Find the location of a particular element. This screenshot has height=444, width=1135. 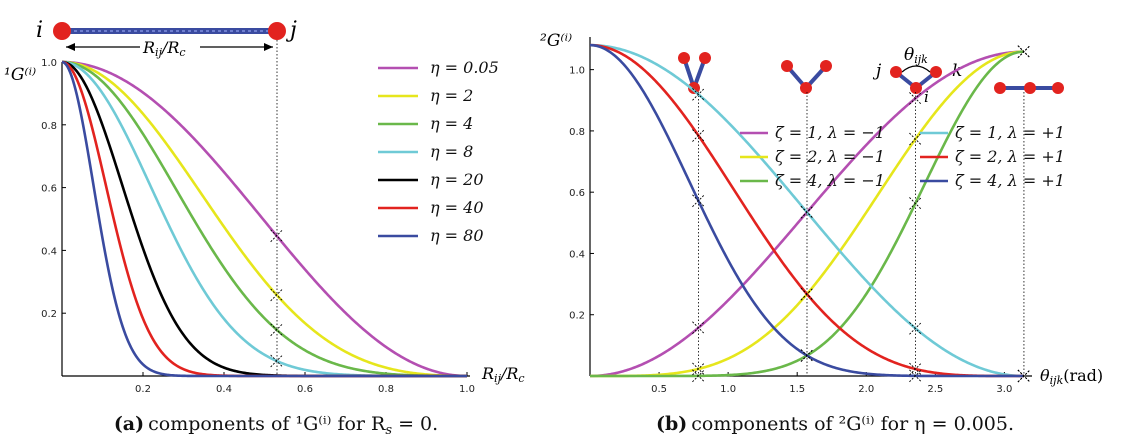

y-tick-label-a: 1.0 is located at coordinates (49, 63).